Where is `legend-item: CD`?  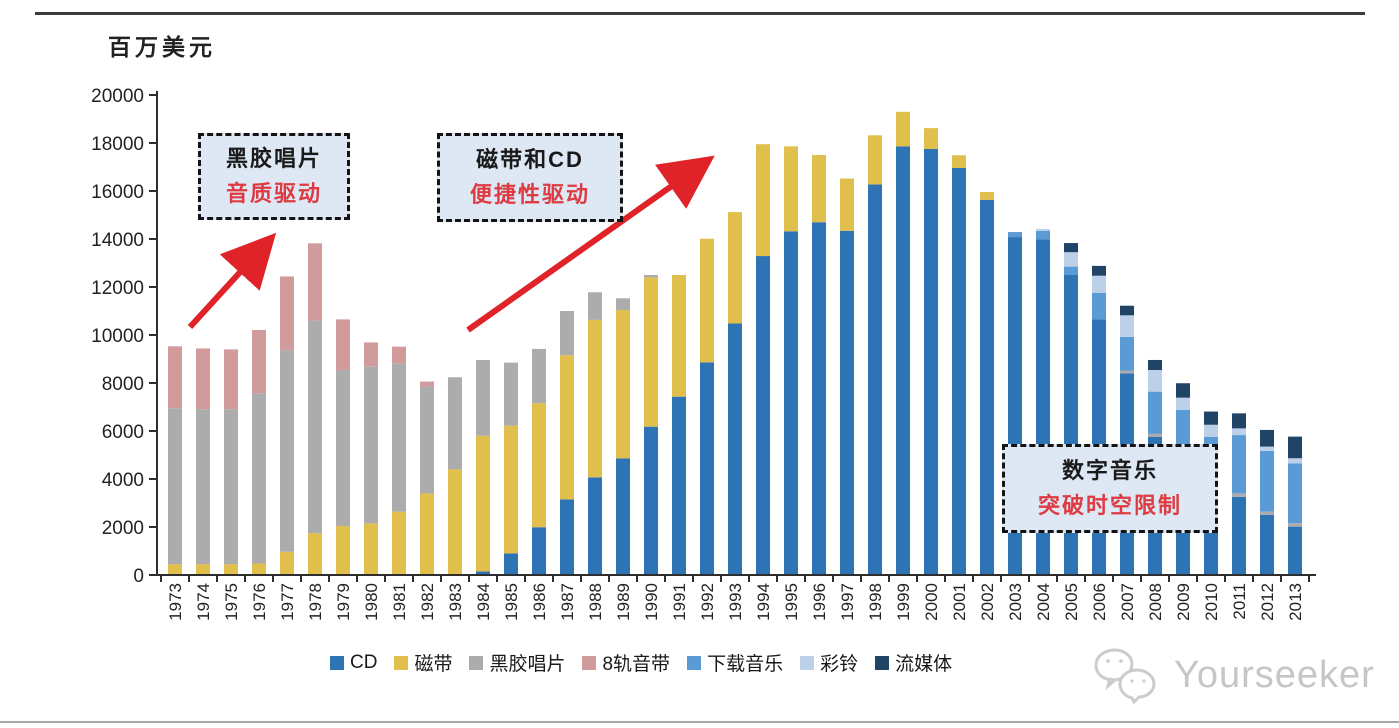
legend-item: CD is located at coordinates (353, 663).